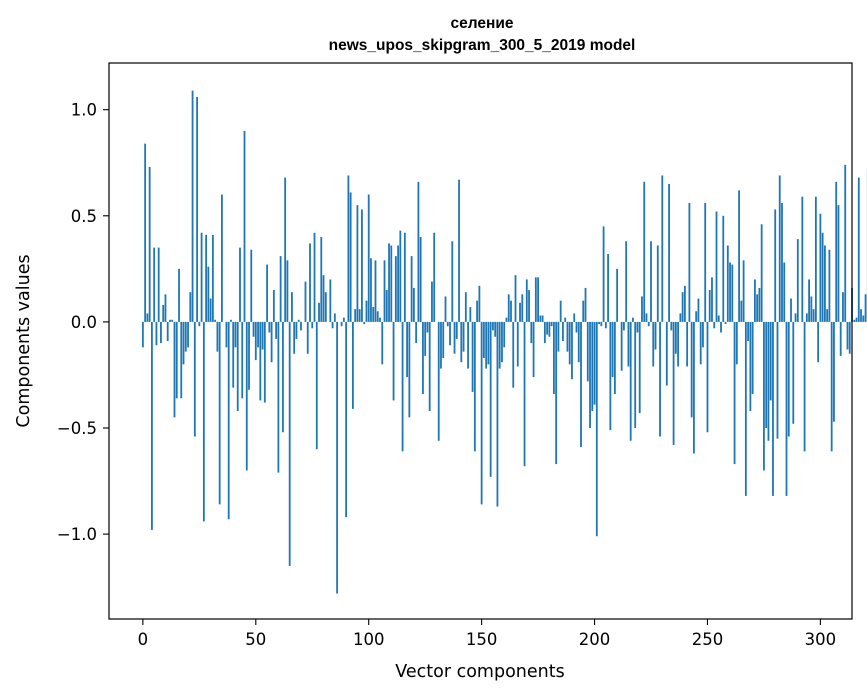 The height and width of the screenshot is (696, 867). Describe the element at coordinates (255, 639) in the screenshot. I see `x-tick-label: 50` at that location.